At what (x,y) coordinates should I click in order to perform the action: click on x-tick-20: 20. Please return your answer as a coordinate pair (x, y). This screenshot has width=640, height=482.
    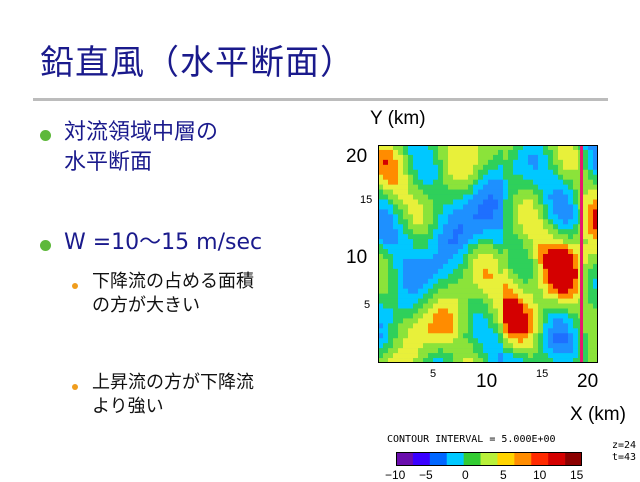
    Looking at the image, I should click on (588, 381).